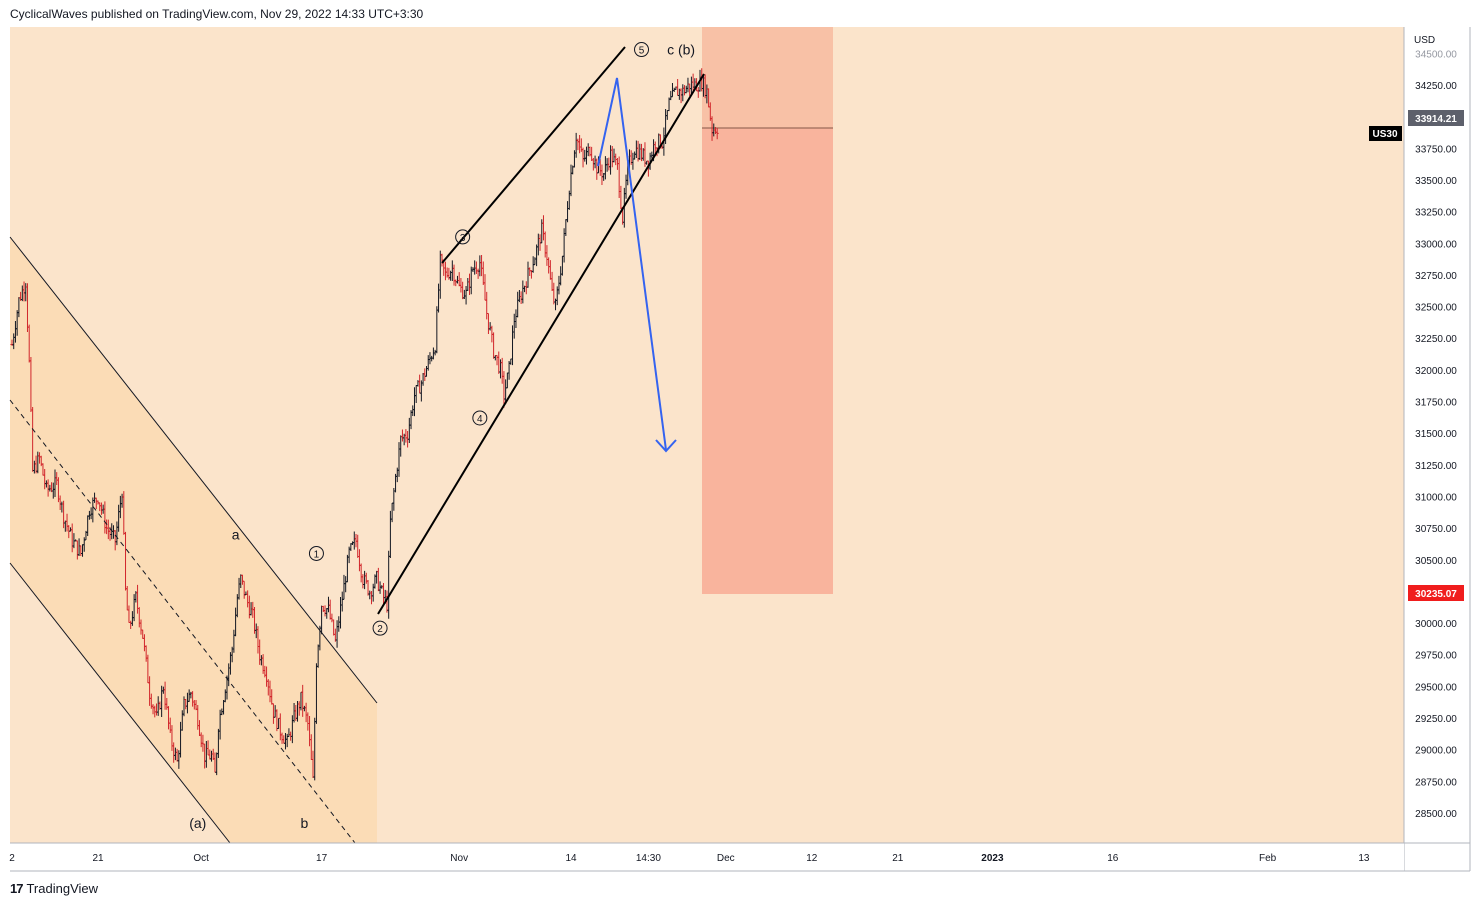 The height and width of the screenshot is (907, 1478). I want to click on price-tick-label: 29750.00, so click(1436, 656).